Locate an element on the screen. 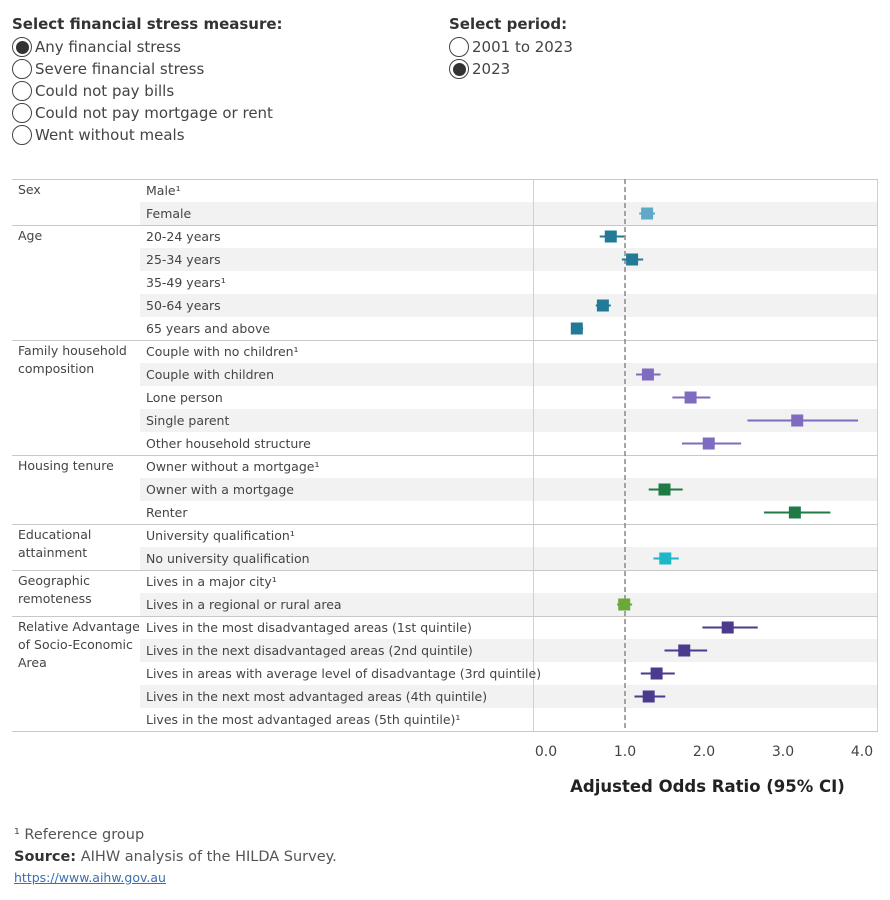  row-label: 50-64 years is located at coordinates (183, 305).